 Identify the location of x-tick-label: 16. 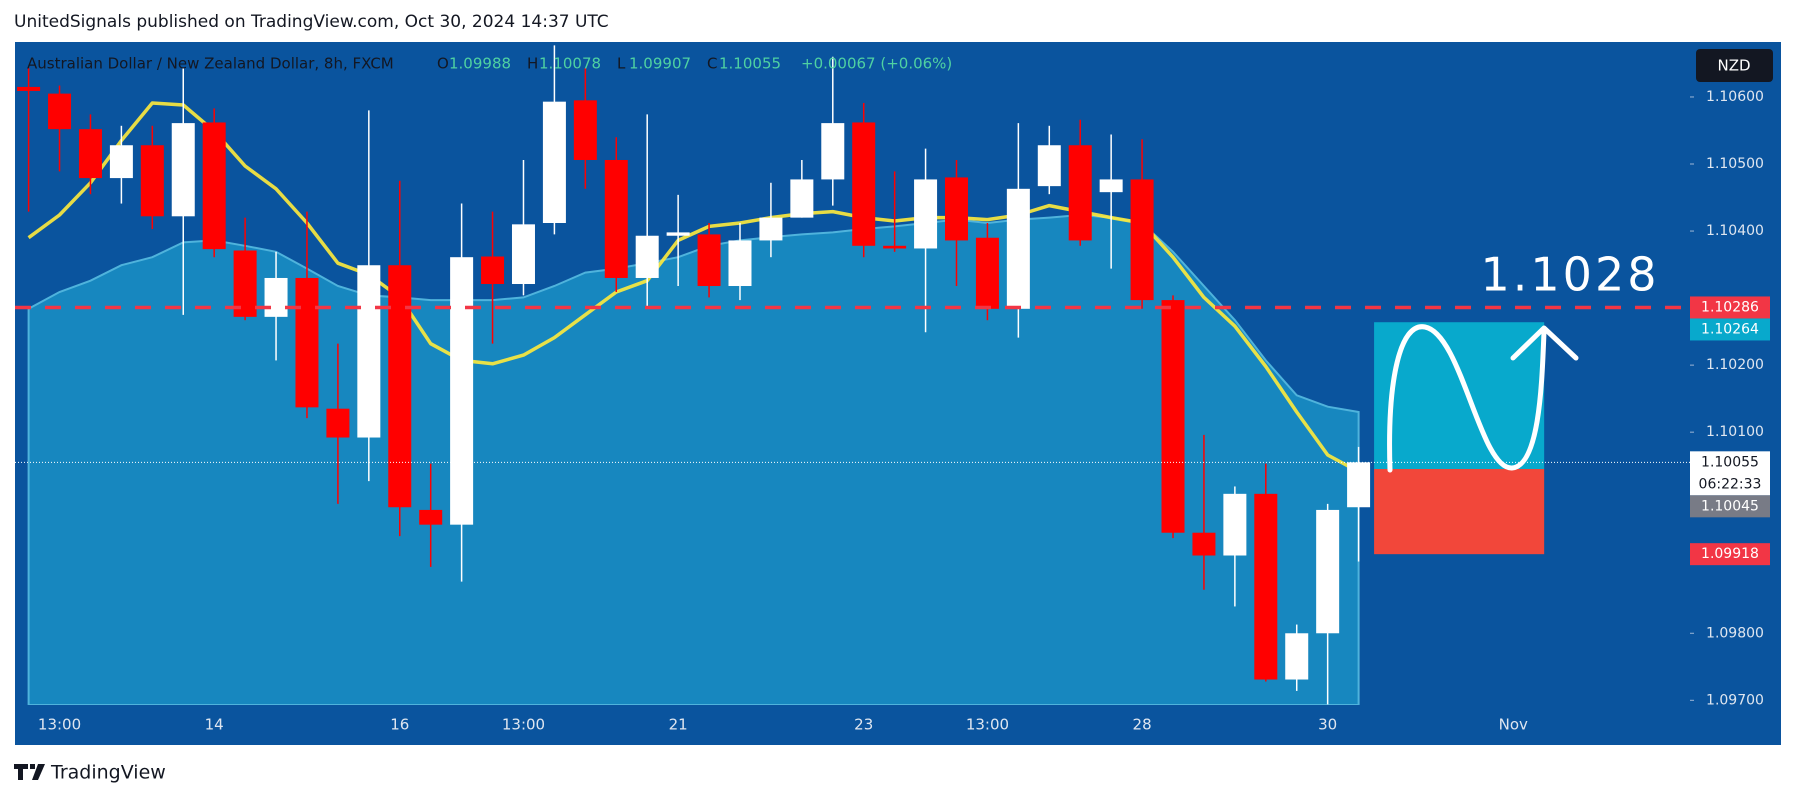
(399, 725).